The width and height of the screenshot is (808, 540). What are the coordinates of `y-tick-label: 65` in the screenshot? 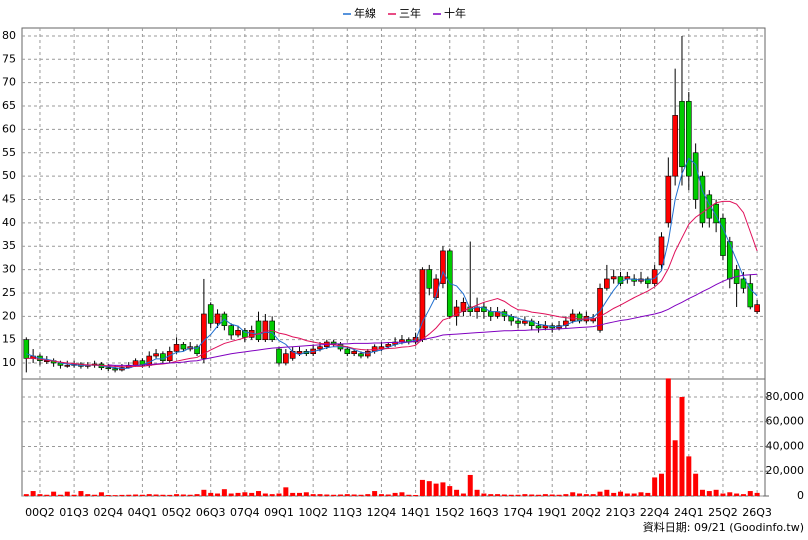 It's located at (9, 105).